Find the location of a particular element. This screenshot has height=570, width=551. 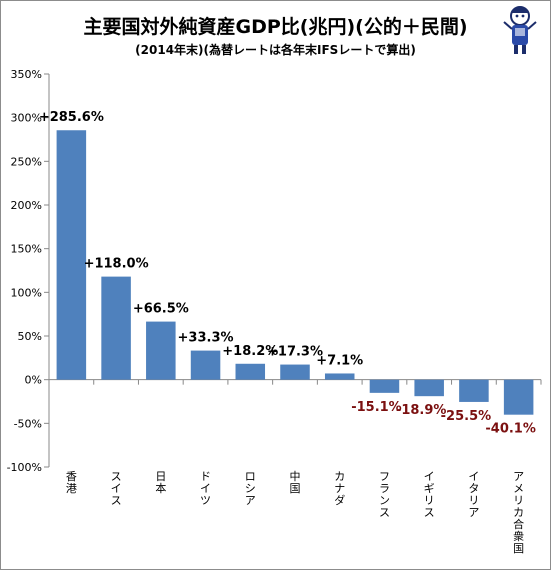

y-tick-label: 0% is located at coordinates (33, 380).